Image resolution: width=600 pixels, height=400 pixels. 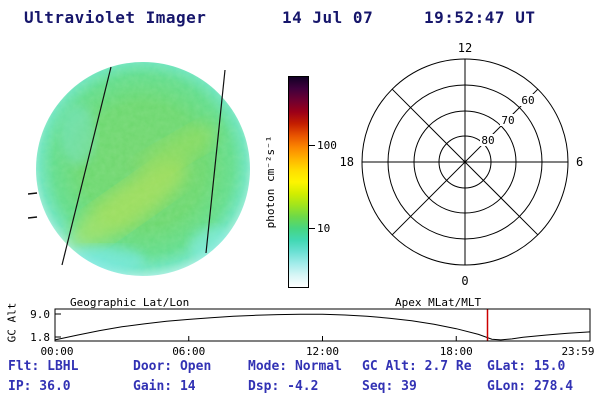 I want to click on polar-lat-labels: 60 70 80, so click(x=508, y=120).